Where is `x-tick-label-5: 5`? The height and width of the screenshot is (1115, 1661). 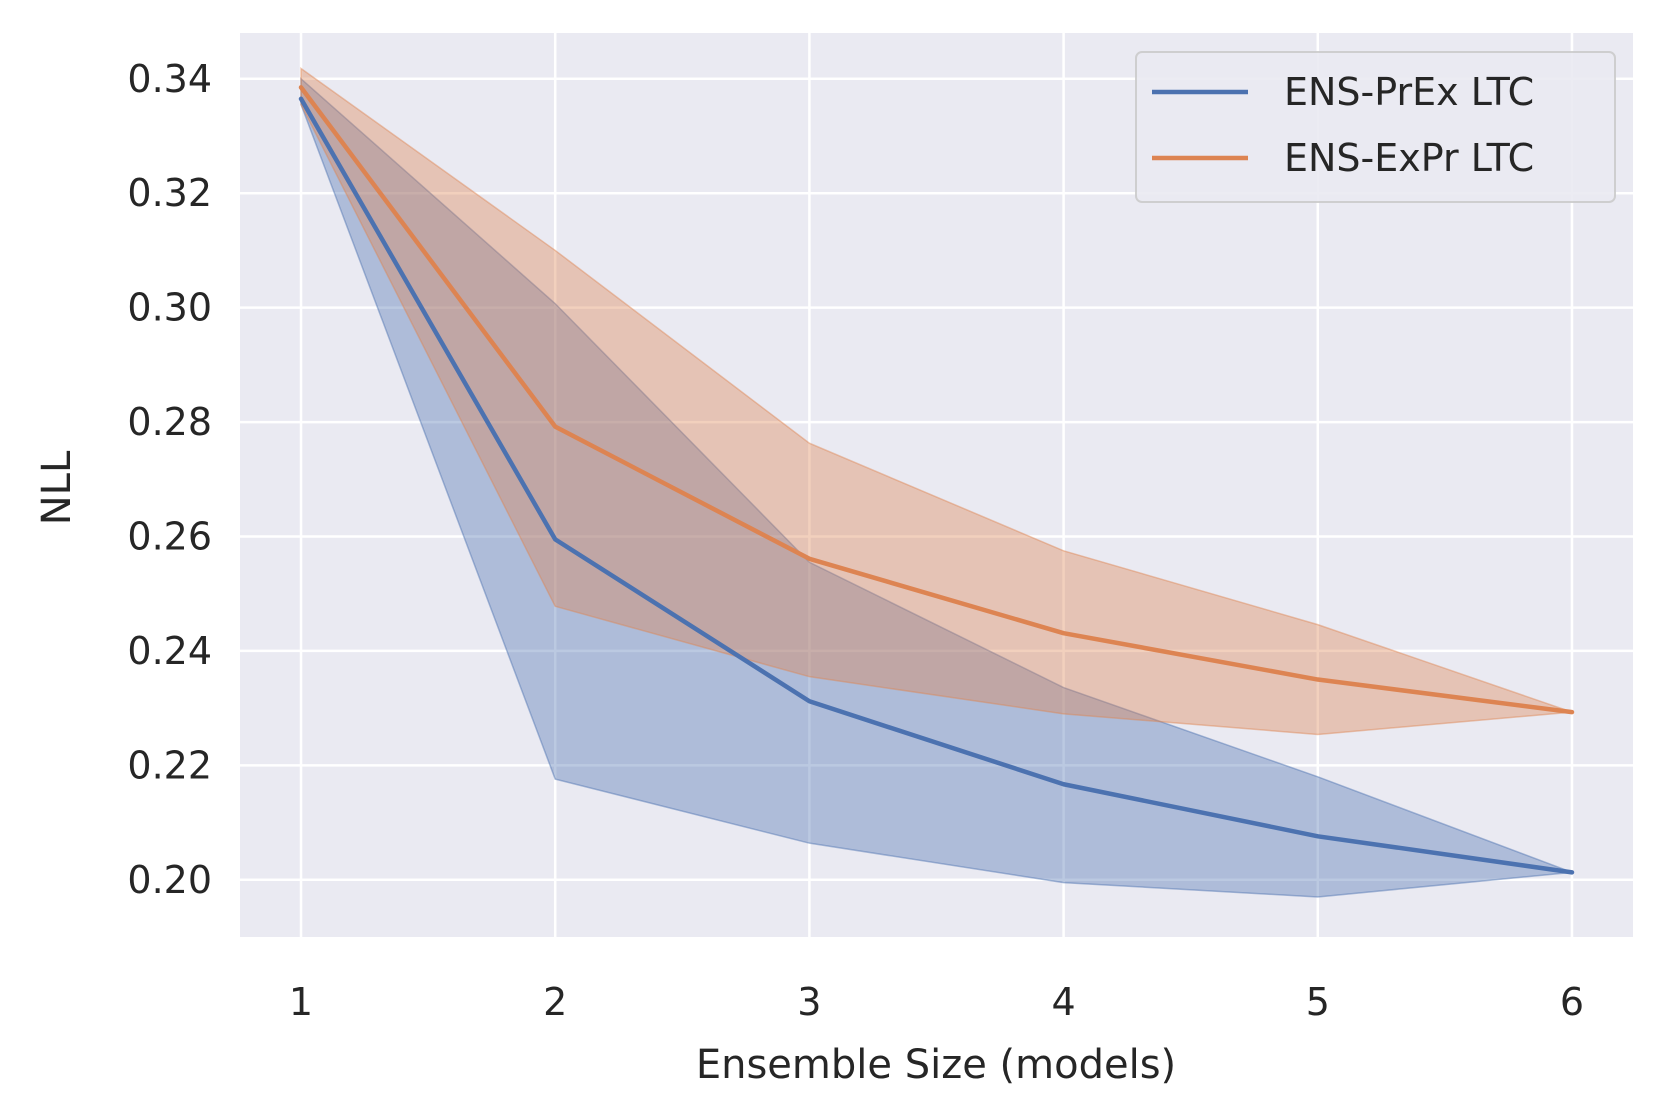 x-tick-label-5: 5 is located at coordinates (1318, 1002).